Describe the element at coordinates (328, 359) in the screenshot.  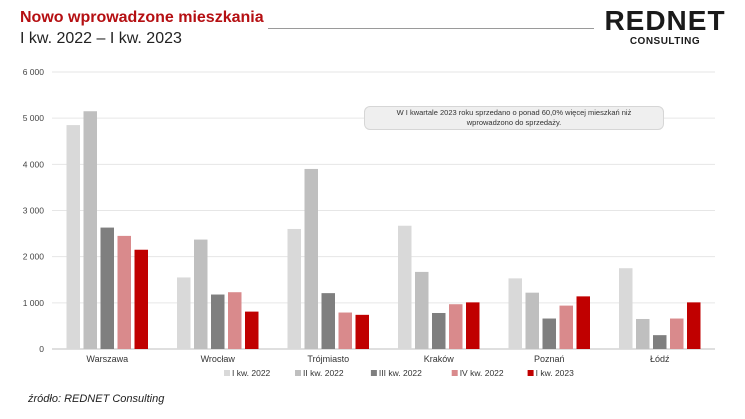
I see `x-tick-label: Trójmiasto` at that location.